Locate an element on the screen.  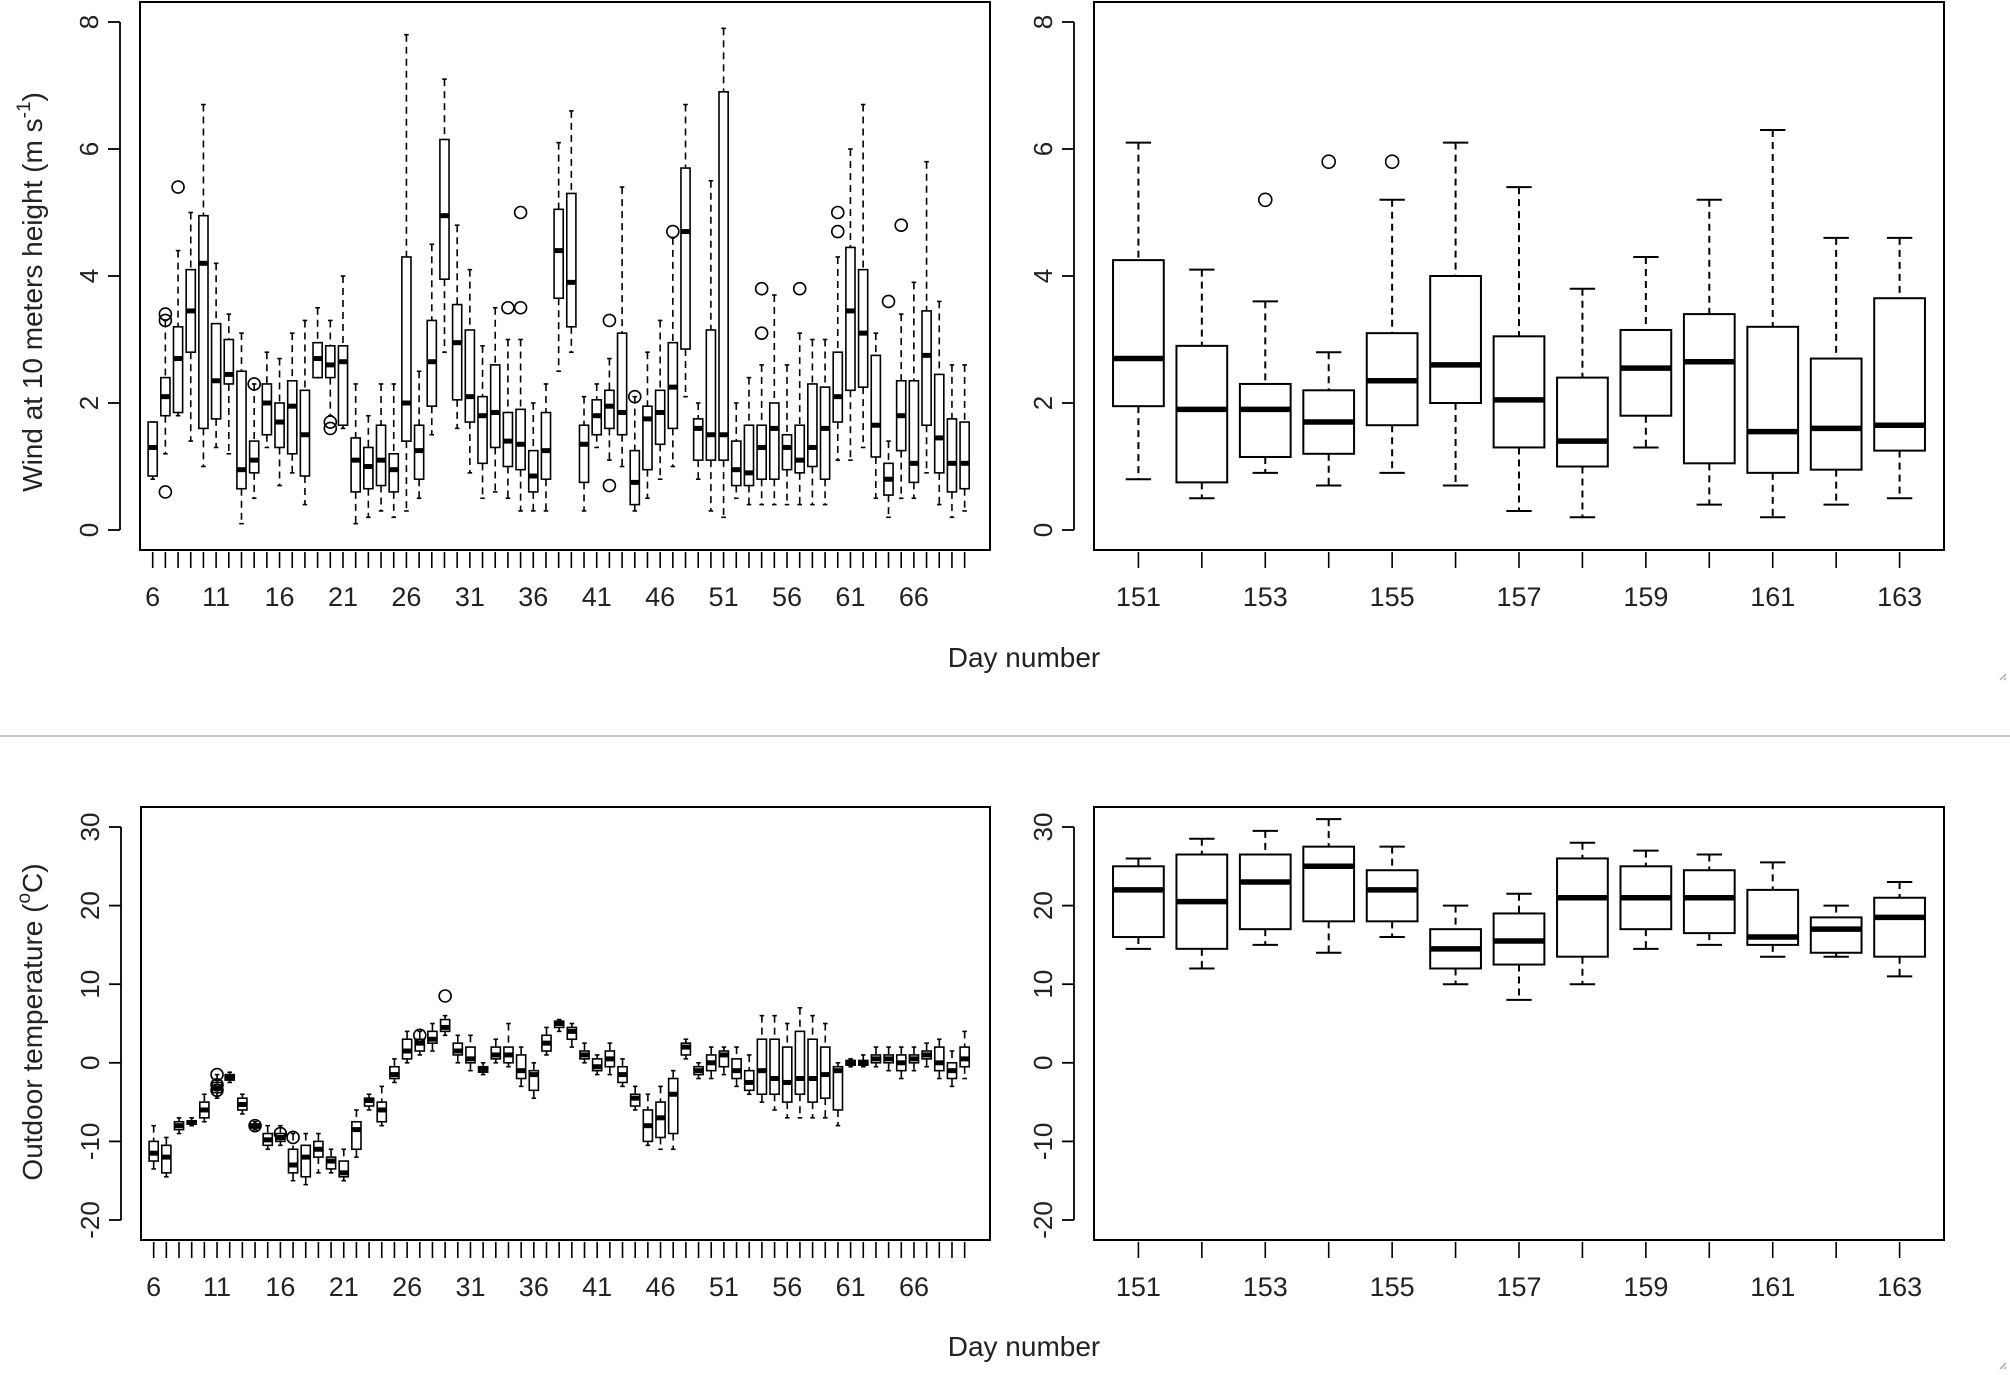
x-tick-label: 31 is located at coordinates (470, 597).